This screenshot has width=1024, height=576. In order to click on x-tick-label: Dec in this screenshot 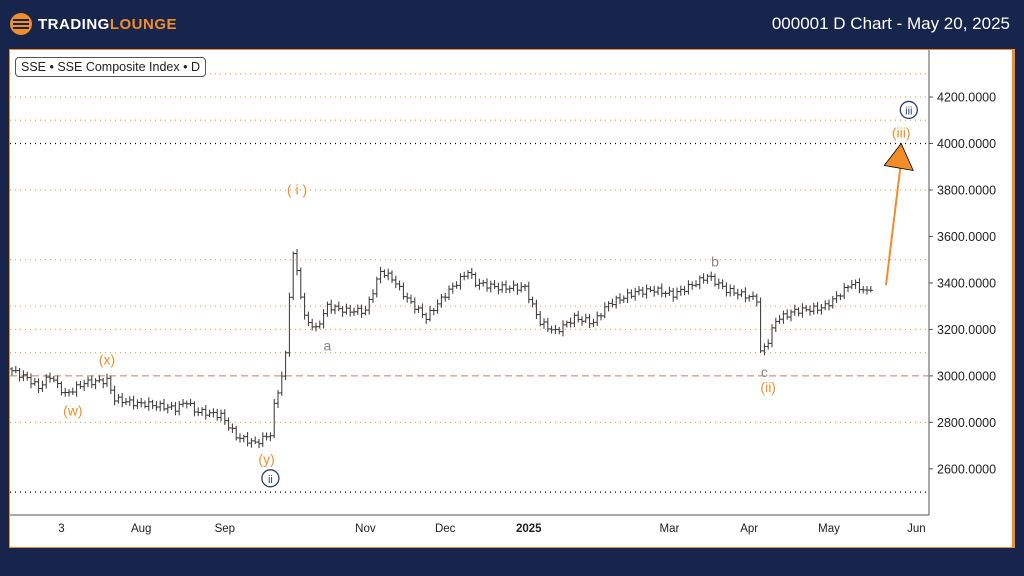, I will do `click(445, 529)`.